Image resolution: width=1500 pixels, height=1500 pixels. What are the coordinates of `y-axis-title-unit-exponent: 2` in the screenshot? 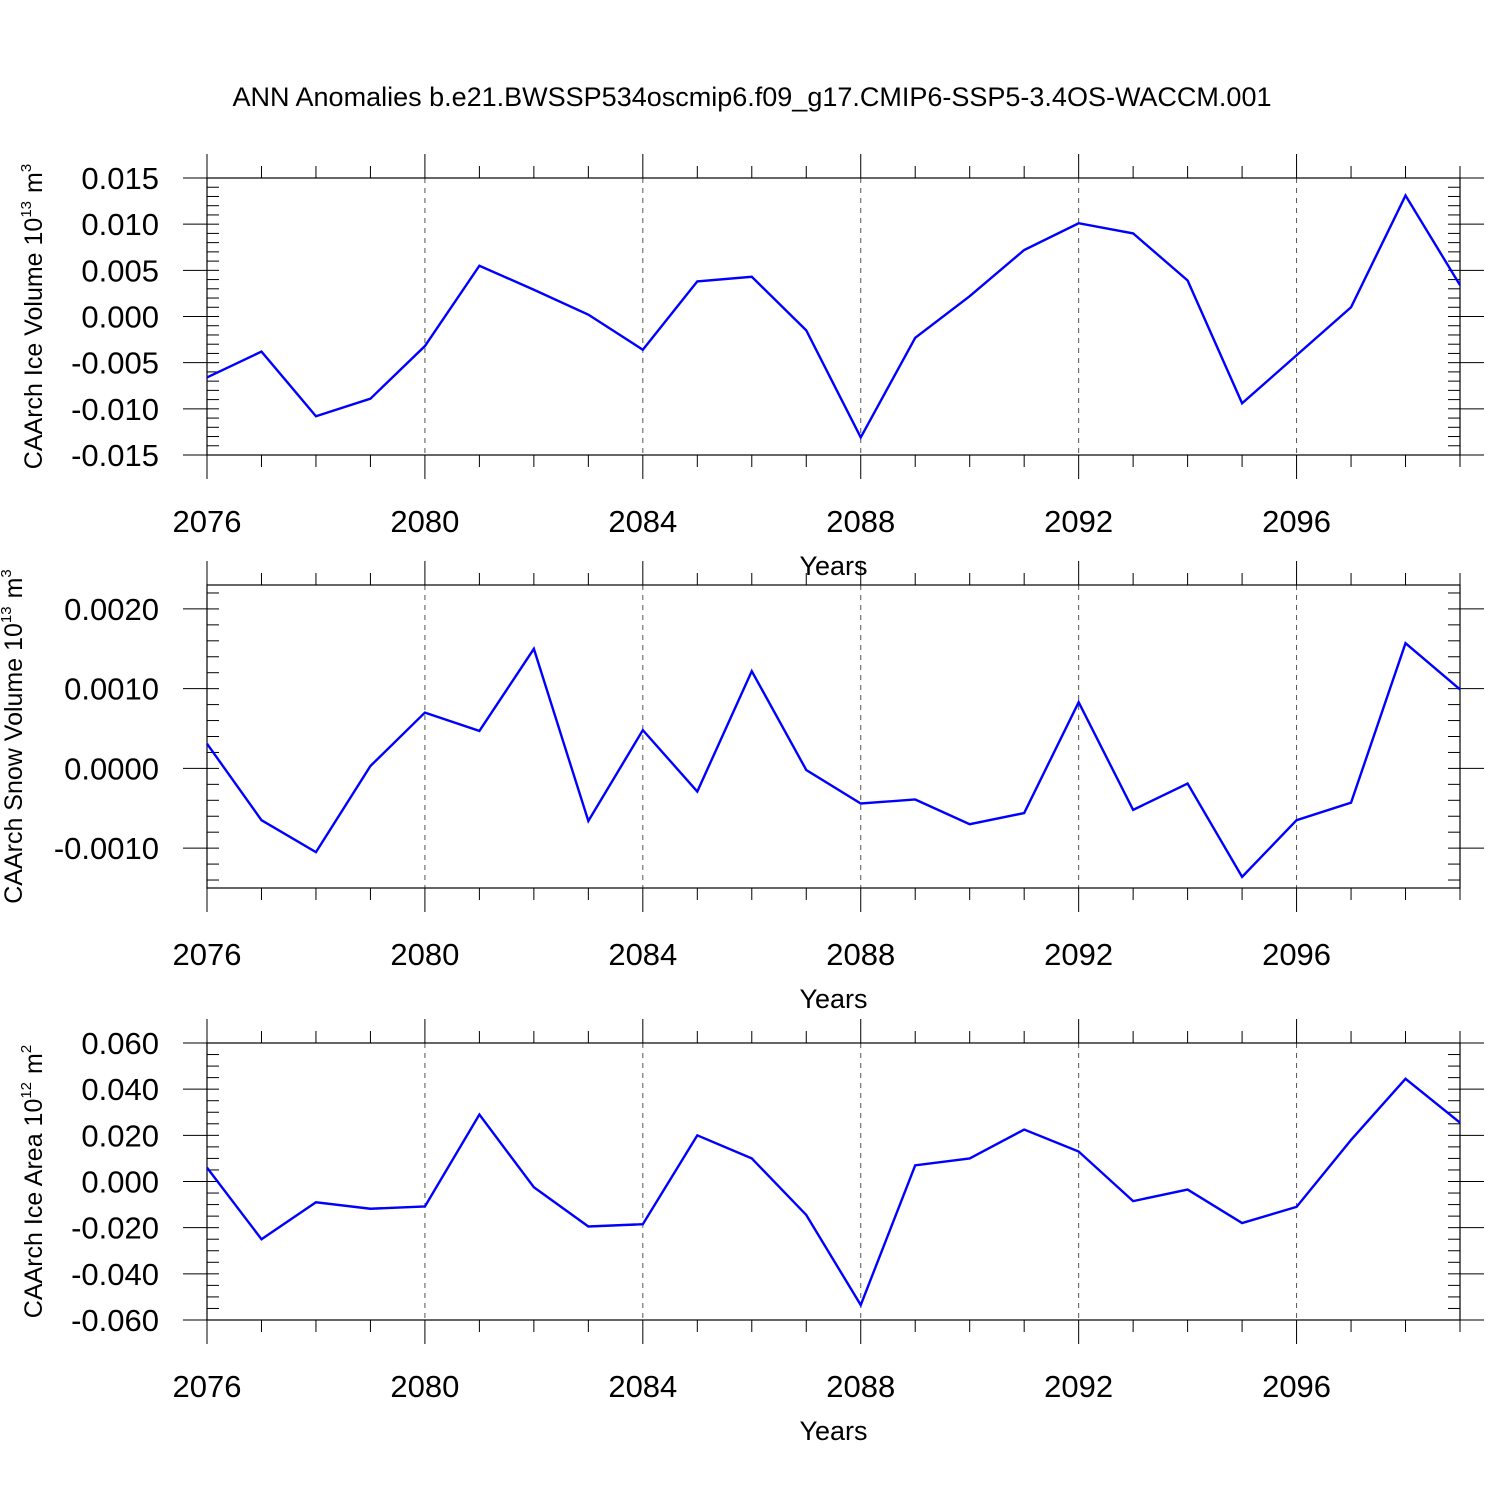 It's located at (26, 1049).